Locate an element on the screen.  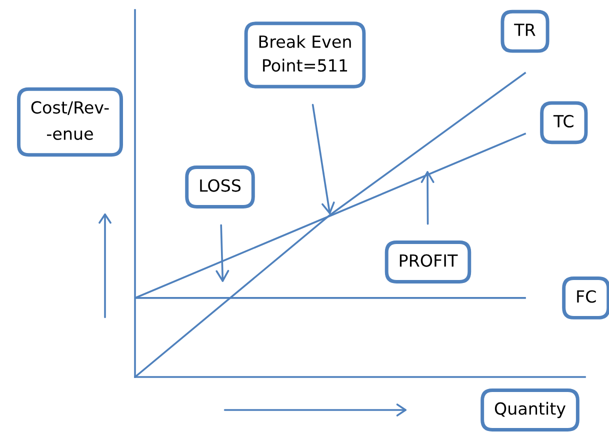
text: Break Even Point=511 is located at coordinates (305, 53).